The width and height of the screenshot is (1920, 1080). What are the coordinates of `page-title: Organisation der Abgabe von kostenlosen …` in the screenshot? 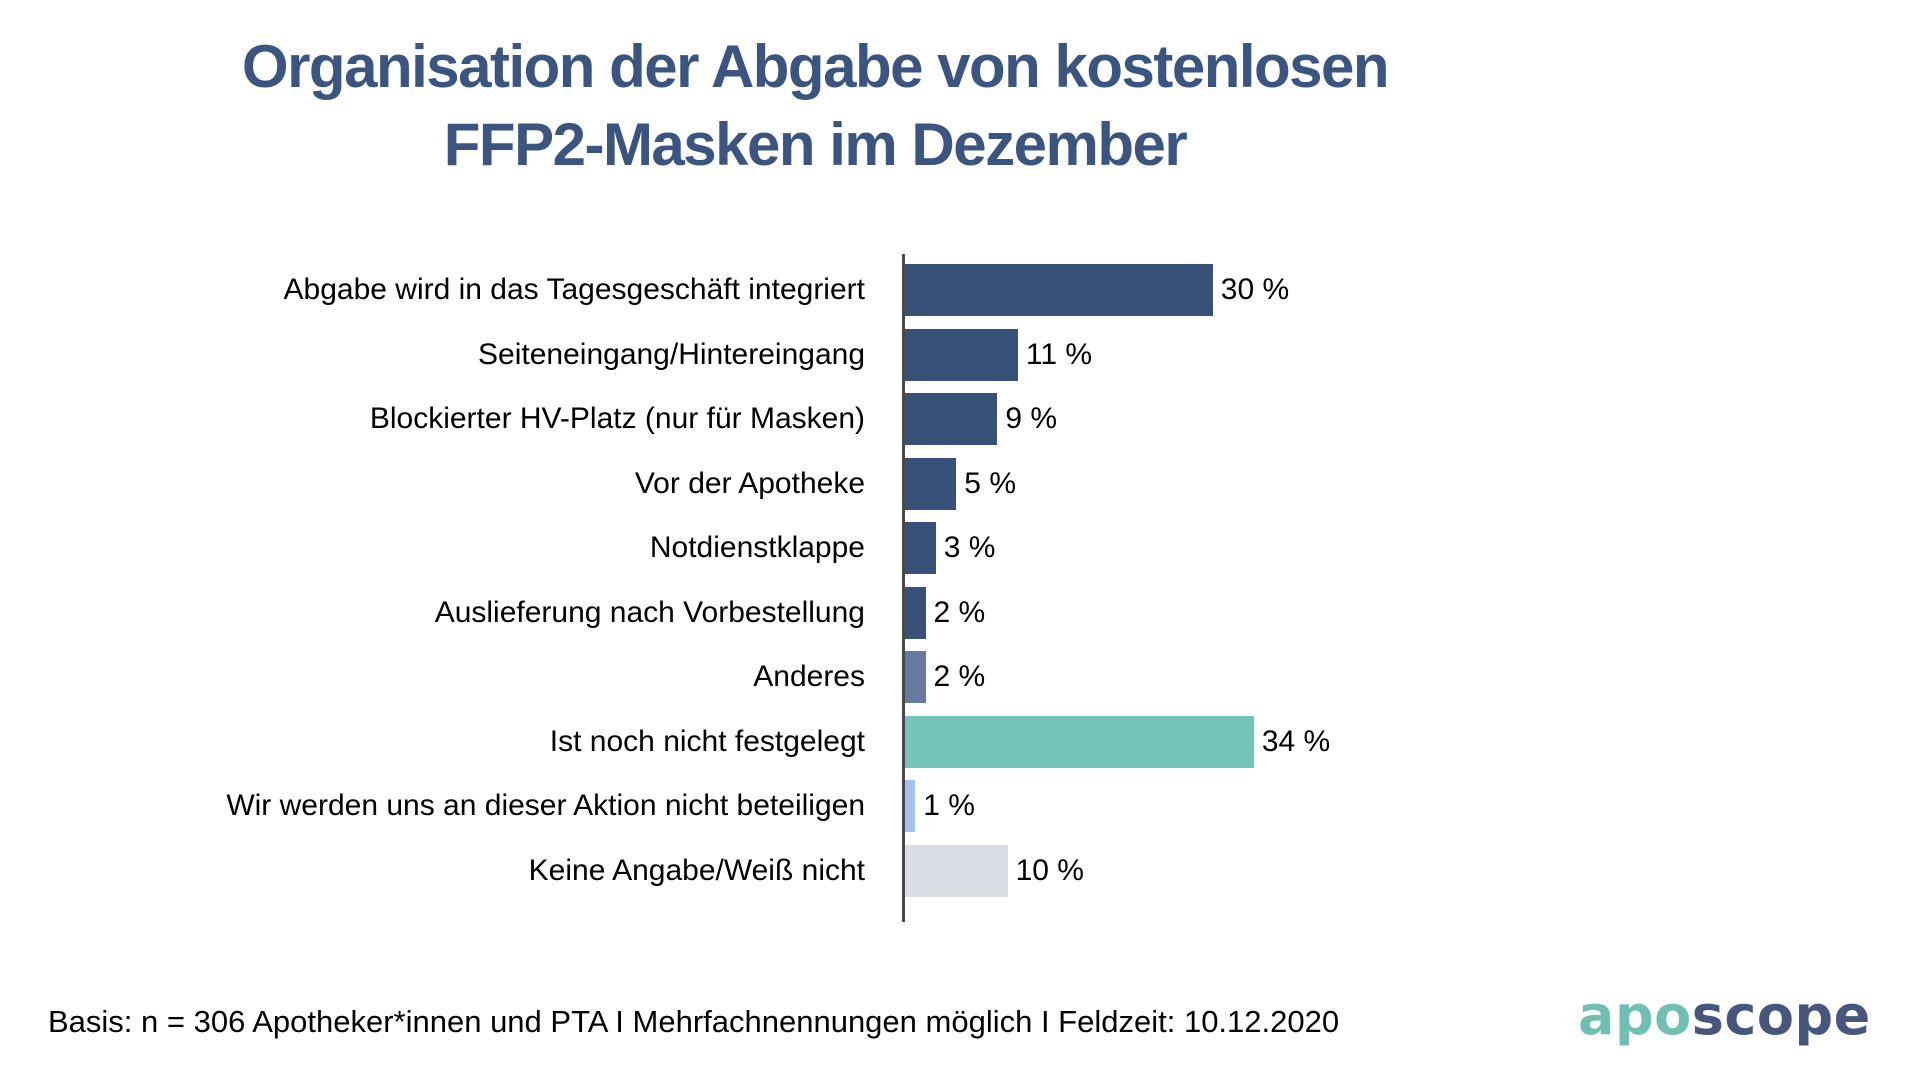 It's located at (815, 106).